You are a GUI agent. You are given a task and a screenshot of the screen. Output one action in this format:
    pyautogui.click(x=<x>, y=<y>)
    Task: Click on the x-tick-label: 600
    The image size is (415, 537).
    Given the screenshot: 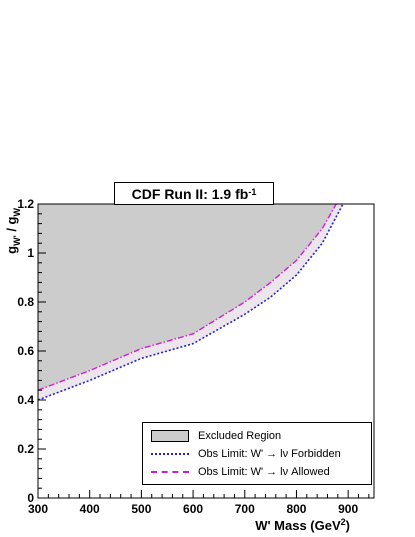 What is the action you would take?
    pyautogui.click(x=193, y=509)
    